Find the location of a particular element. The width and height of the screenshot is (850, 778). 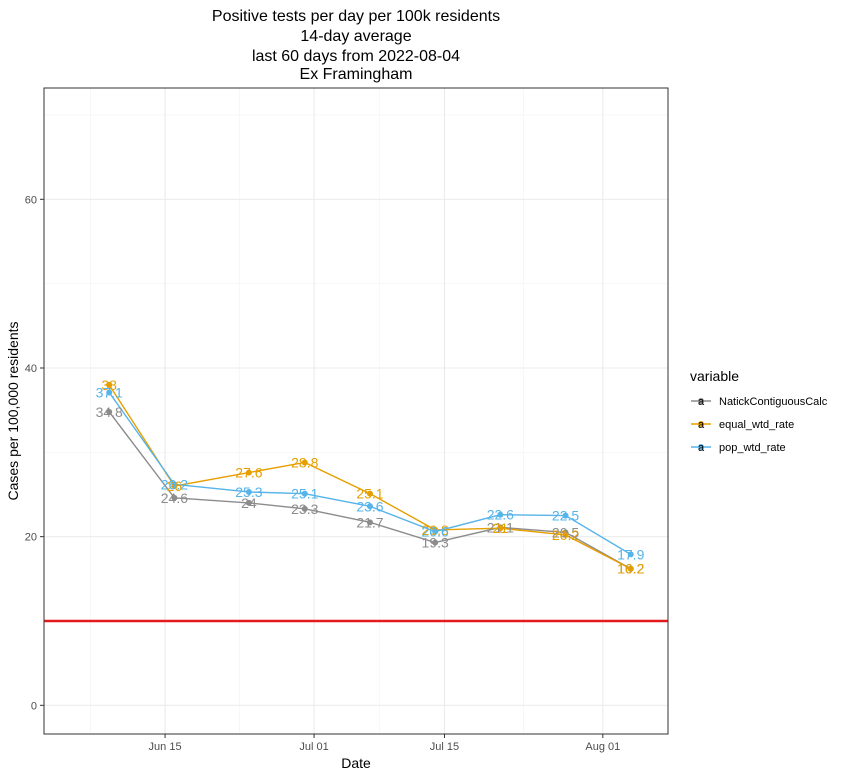

data-label-pop_wtd_rate: 17.9 is located at coordinates (630, 554).